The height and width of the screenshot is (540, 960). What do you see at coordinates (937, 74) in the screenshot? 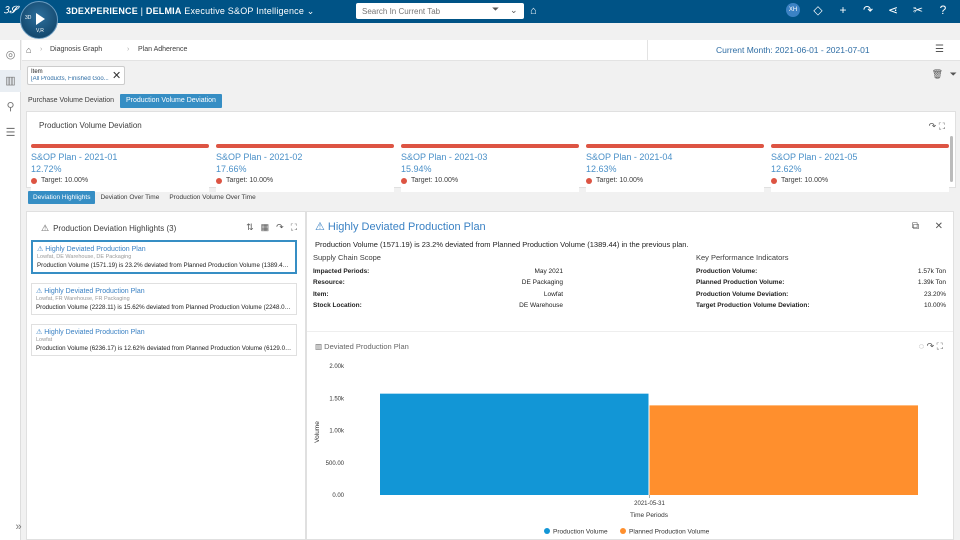
I see `trash-icon: 🗑` at bounding box center [937, 74].